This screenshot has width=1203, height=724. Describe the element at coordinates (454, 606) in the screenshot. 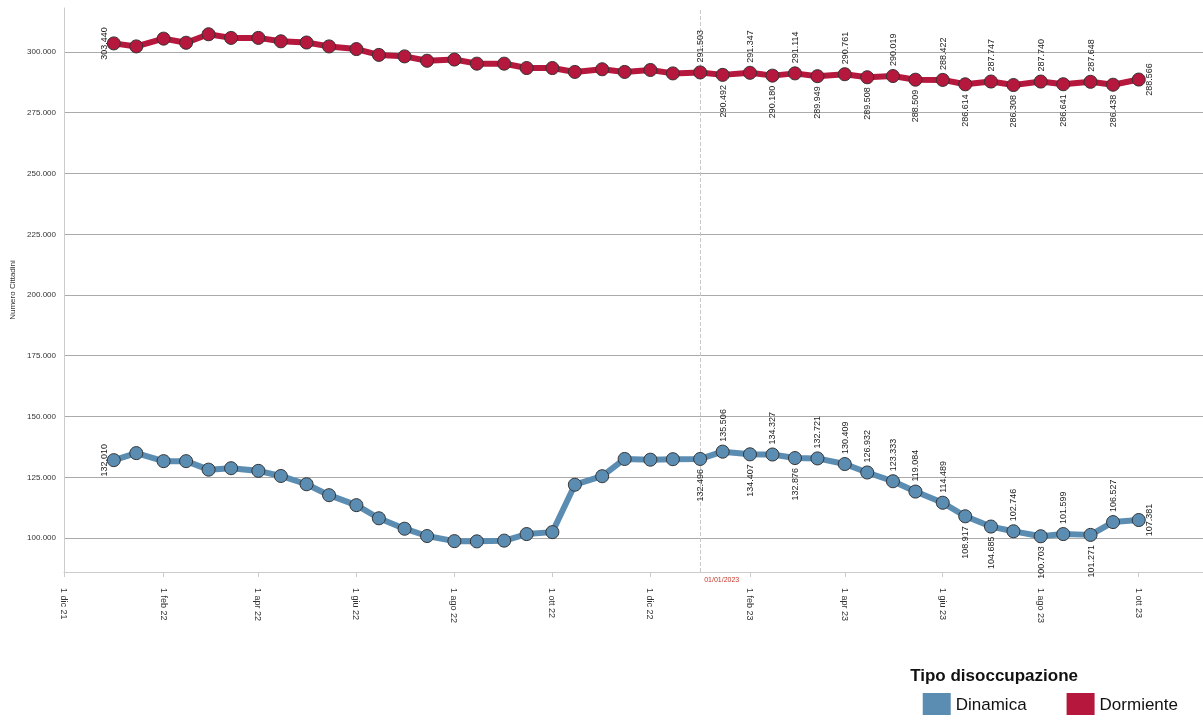

I see `x-tick-label: 1 ago 22` at that location.